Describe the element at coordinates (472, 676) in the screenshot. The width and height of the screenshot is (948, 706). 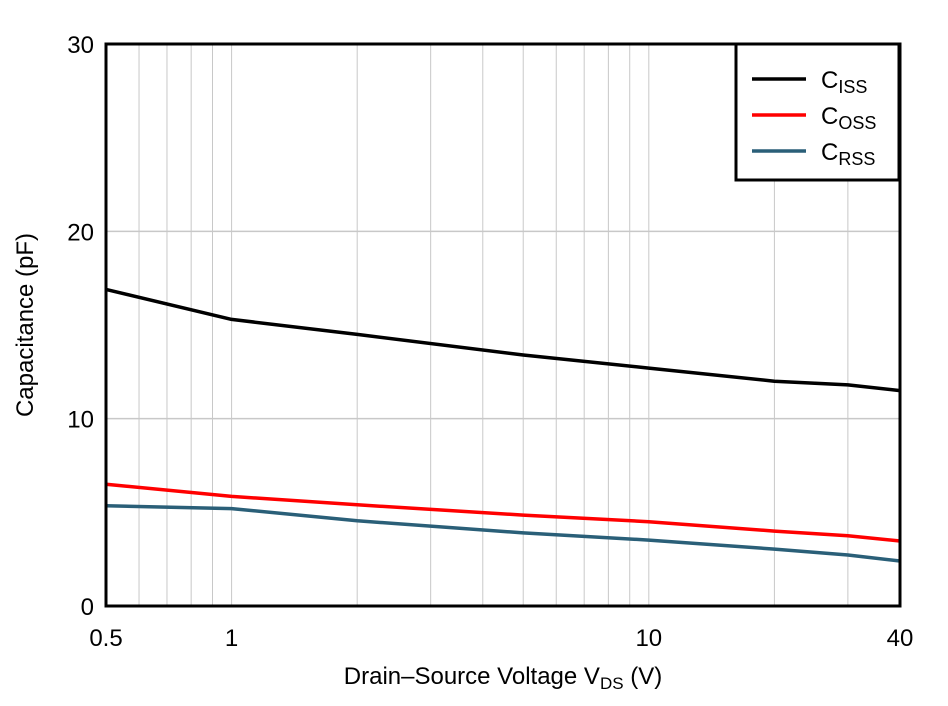
I see `x-axis-label-main: Drain–Source Voltage V` at that location.